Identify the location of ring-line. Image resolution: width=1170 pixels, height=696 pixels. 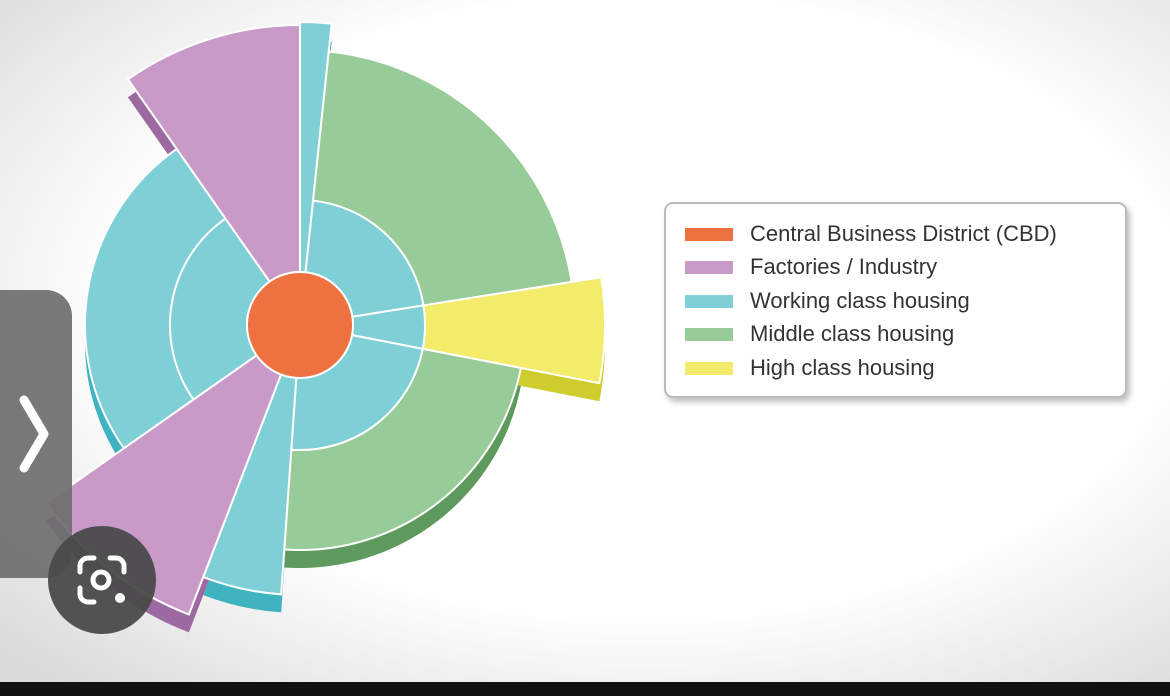
(198, 309).